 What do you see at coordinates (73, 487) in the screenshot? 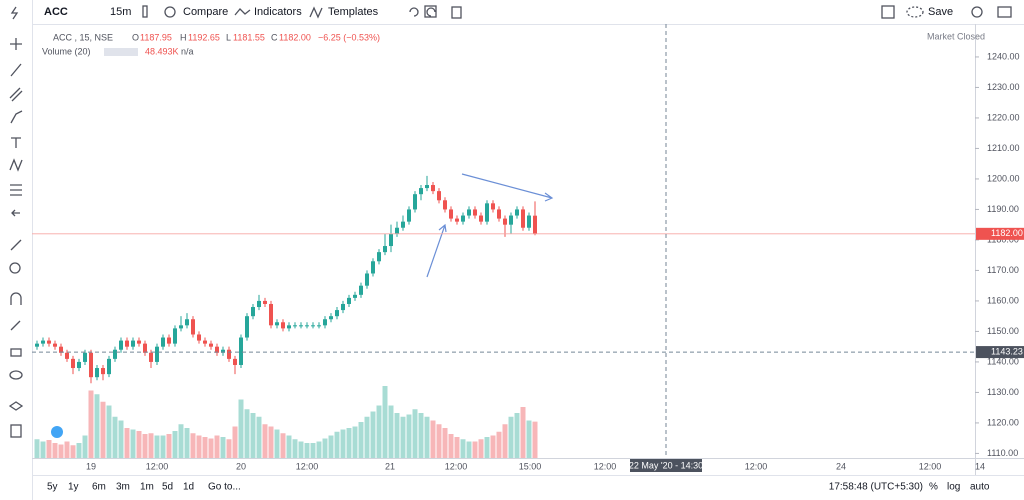
I see `range-button: 1y` at bounding box center [73, 487].